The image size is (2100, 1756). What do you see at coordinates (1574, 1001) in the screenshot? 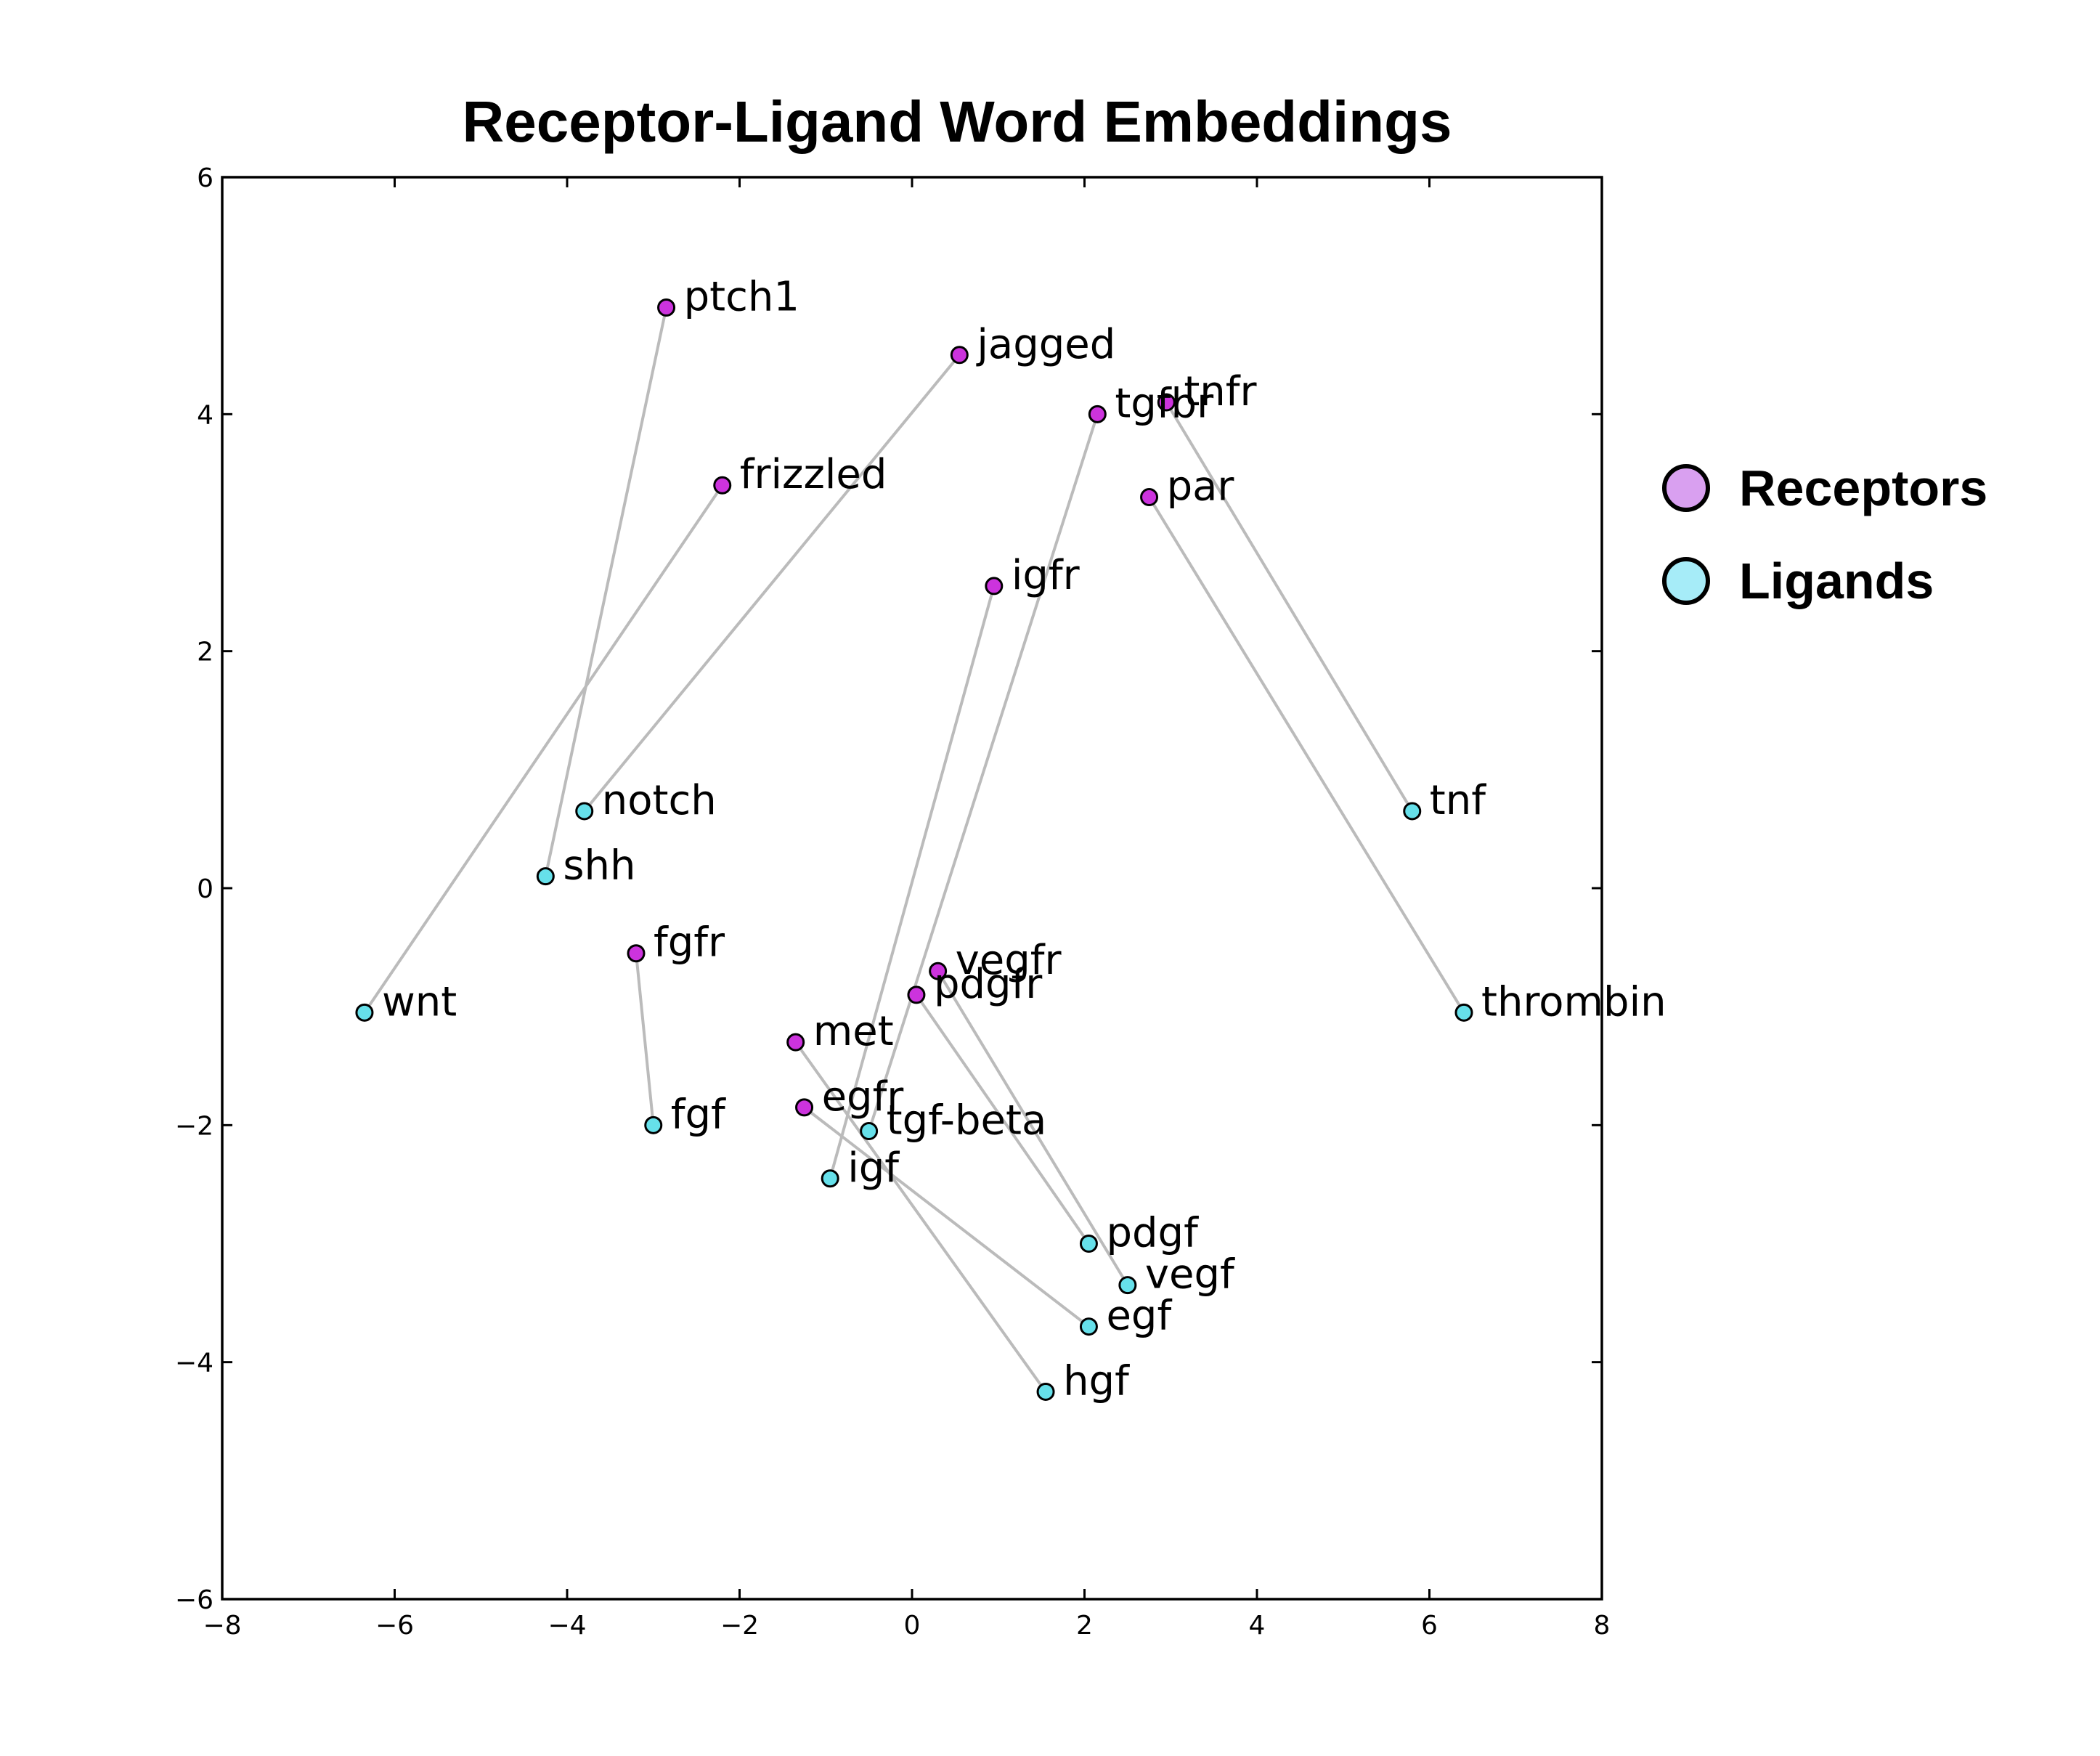
I see `point-label-thrombin: thrombin` at bounding box center [1574, 1001].